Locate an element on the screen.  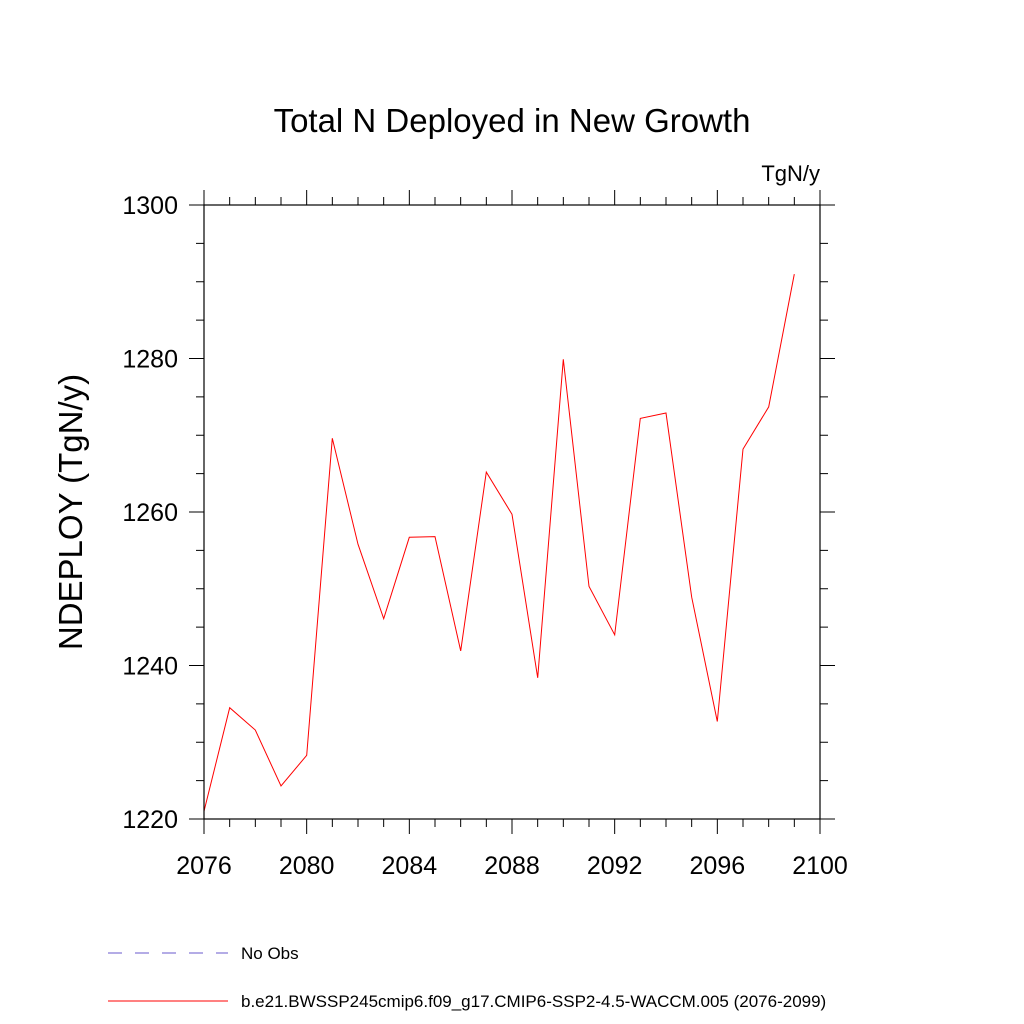
y-tick-label: 1240 is located at coordinates (150, 667).